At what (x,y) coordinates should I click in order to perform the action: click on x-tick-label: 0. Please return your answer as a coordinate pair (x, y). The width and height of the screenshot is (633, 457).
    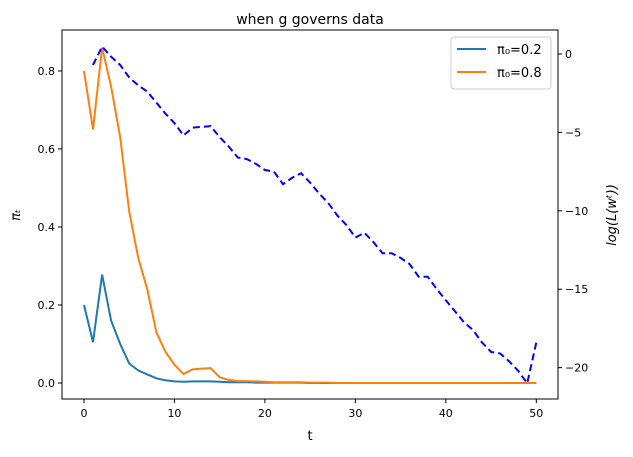
    Looking at the image, I should click on (83, 413).